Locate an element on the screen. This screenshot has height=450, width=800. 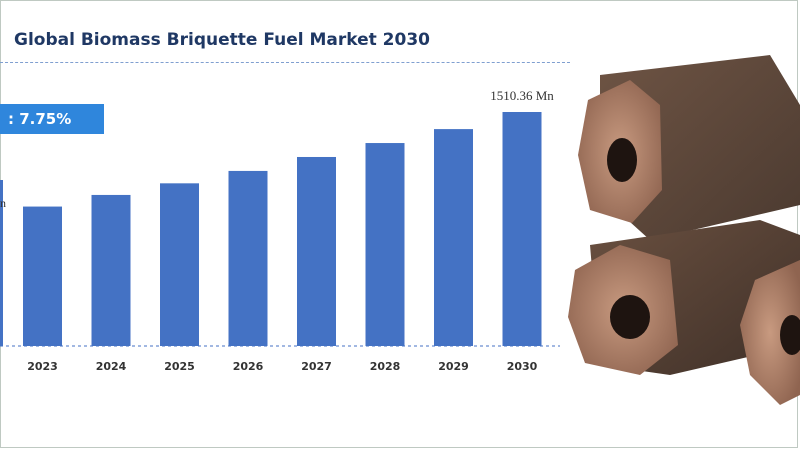
x-tick-label-2026: 2026 is located at coordinates (248, 366).